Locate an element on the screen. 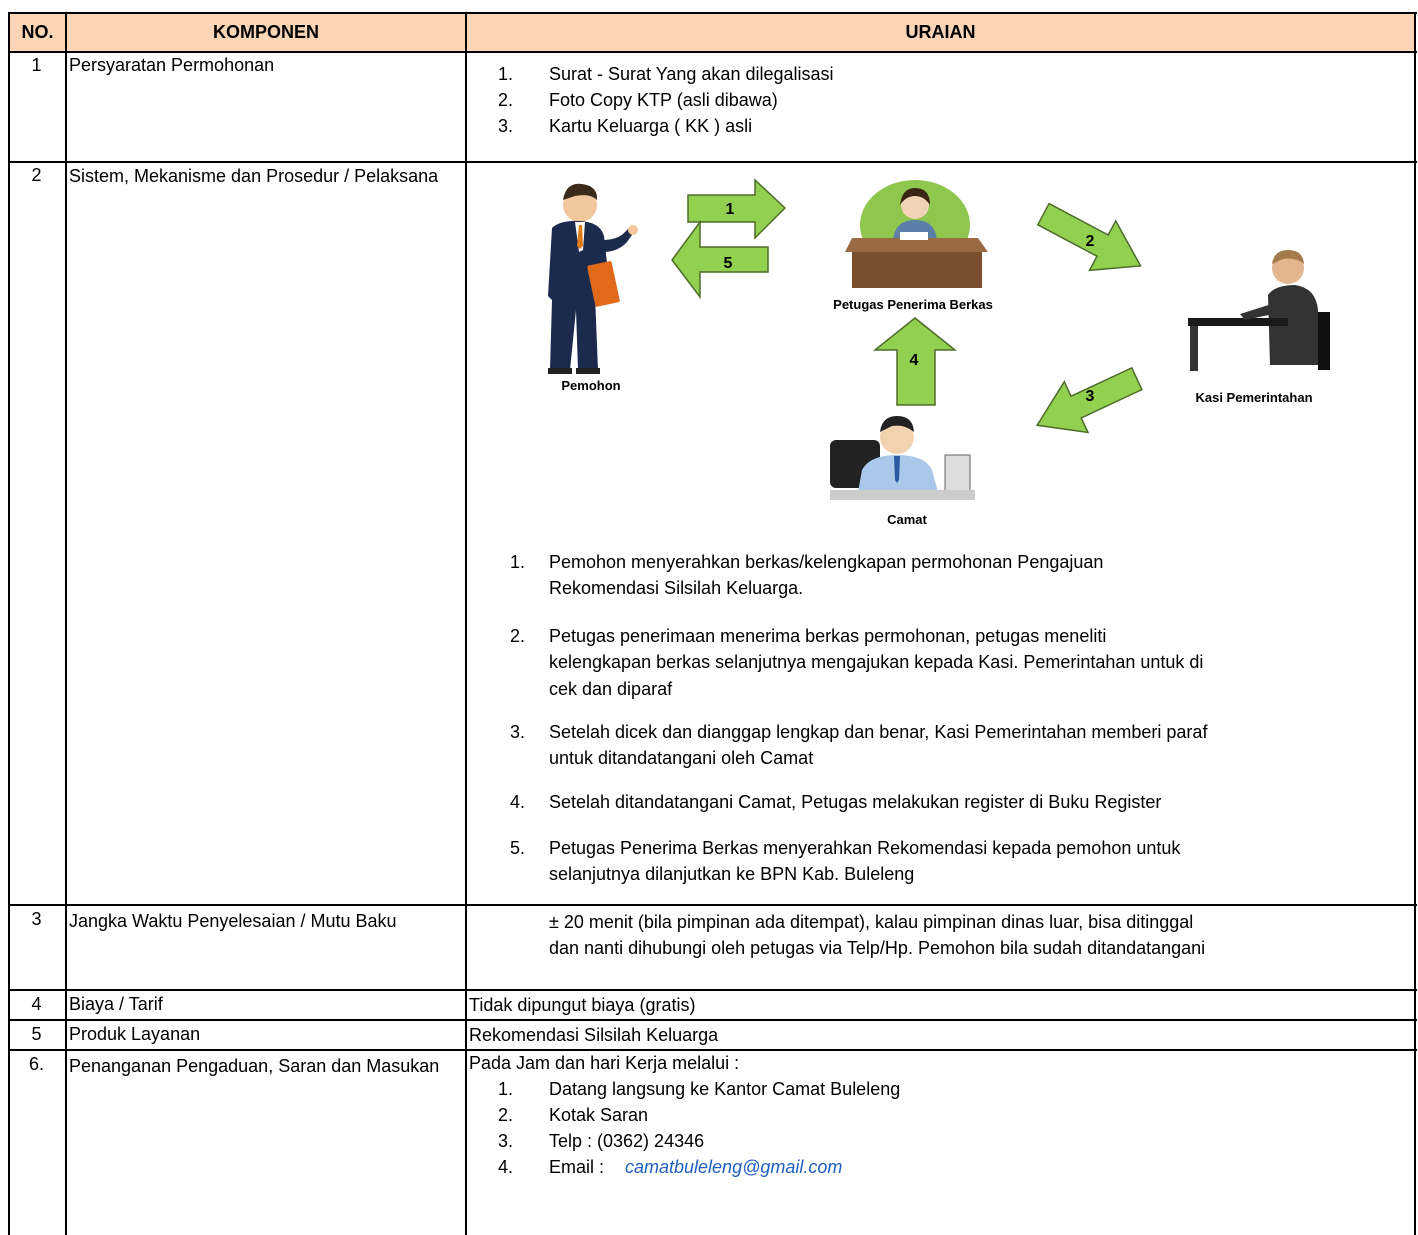 The image size is (1418, 1235). pemohon-figure is located at coordinates (593, 278).